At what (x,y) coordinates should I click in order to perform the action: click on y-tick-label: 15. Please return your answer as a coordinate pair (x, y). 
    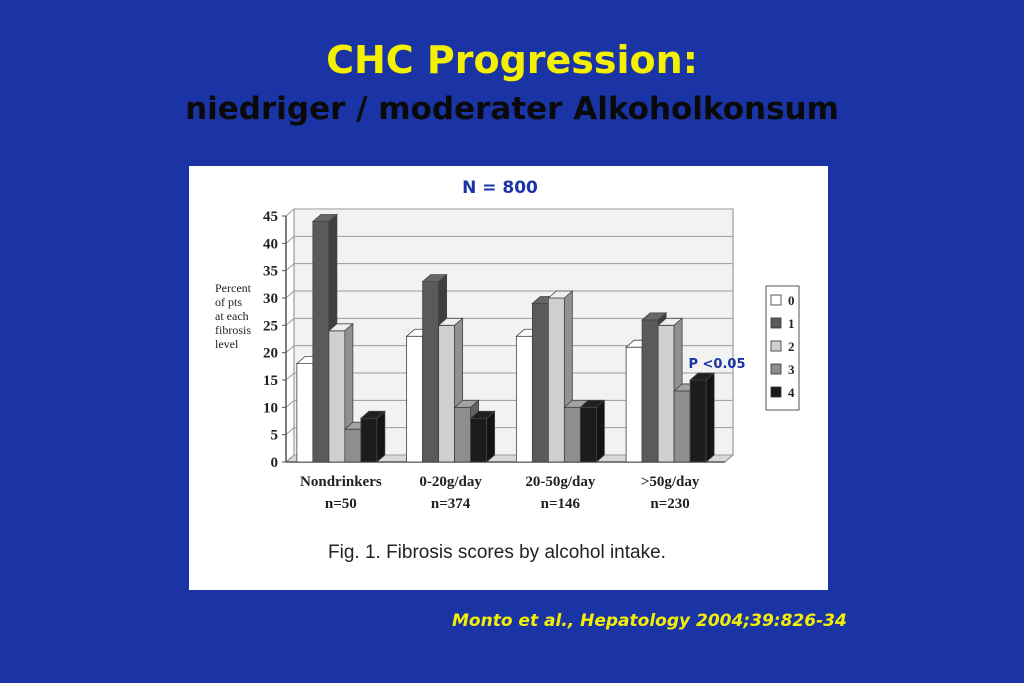
    Looking at the image, I should click on (270, 381).